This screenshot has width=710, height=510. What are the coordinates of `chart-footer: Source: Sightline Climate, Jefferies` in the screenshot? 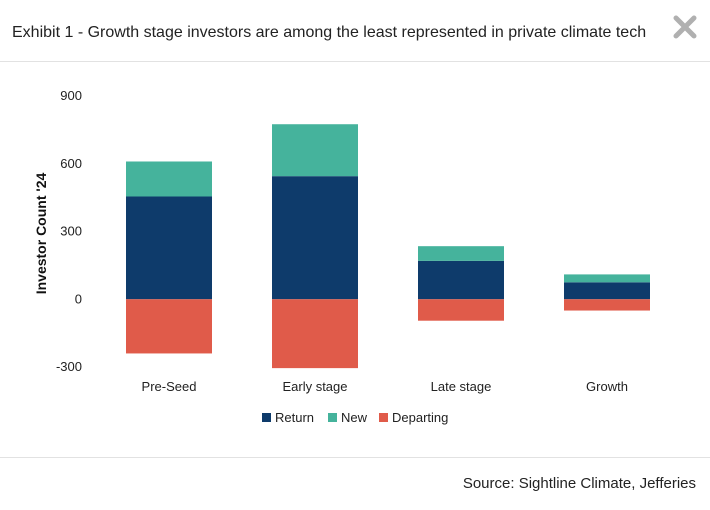 It's located at (355, 483).